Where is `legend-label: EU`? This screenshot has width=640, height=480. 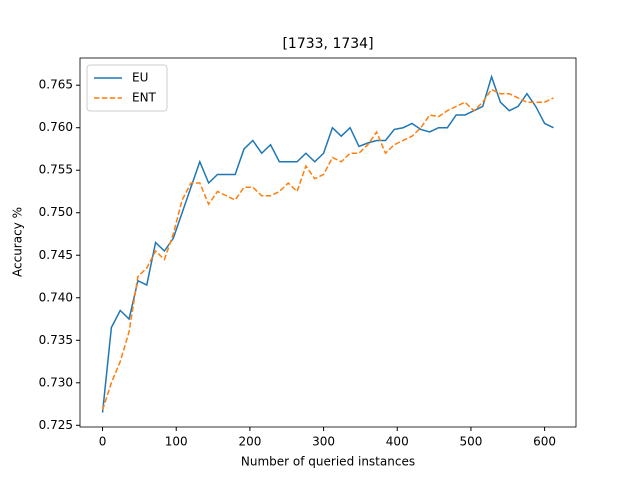 legend-label: EU is located at coordinates (140, 78).